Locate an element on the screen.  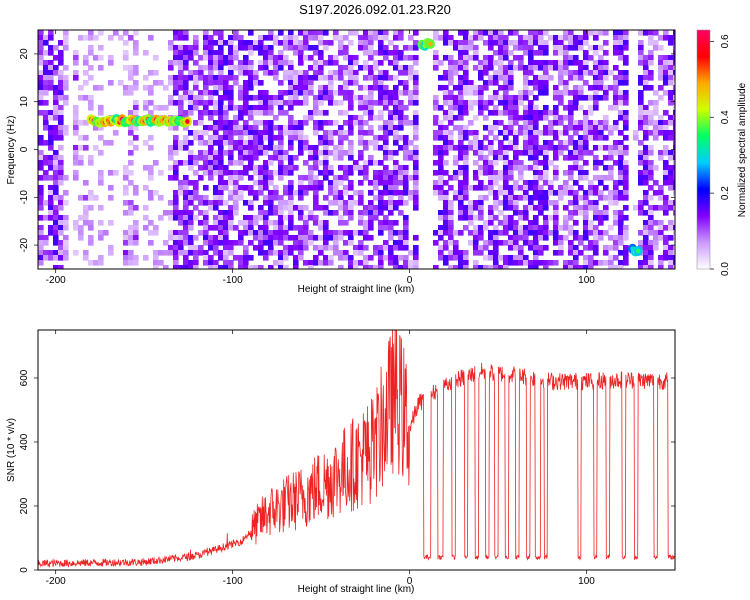
heatmap-y-axis-label: Frequency (Hz) is located at coordinates (11, 150).